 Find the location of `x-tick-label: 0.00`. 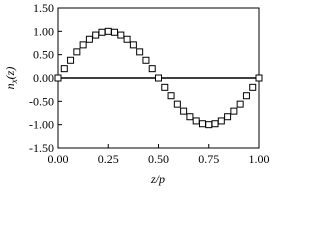

x-tick-label: 0.00 is located at coordinates (58, 159).